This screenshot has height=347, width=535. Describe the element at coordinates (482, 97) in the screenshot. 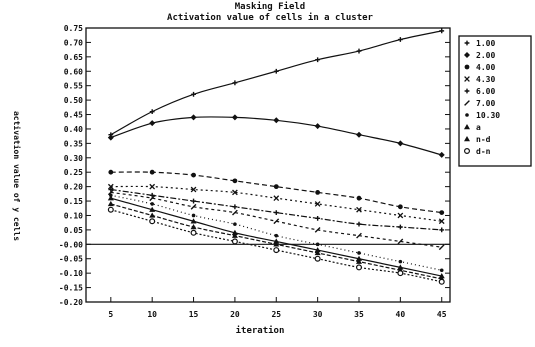

I see `legend: 1.00 2.00 4.00 4.30 6.00 7.00 10.30 a n-d d-n` at that location.